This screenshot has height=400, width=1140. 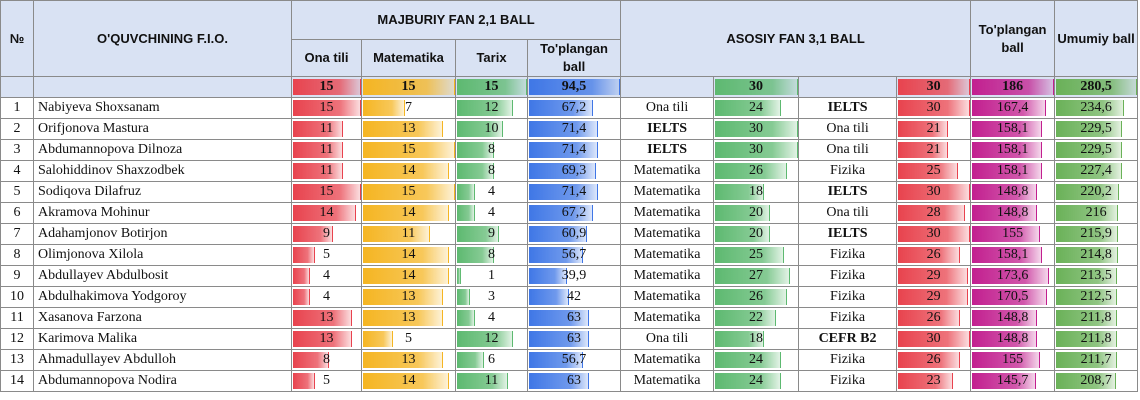 What do you see at coordinates (408, 233) in the screenshot?
I see `mat-score-value: 11` at bounding box center [408, 233].